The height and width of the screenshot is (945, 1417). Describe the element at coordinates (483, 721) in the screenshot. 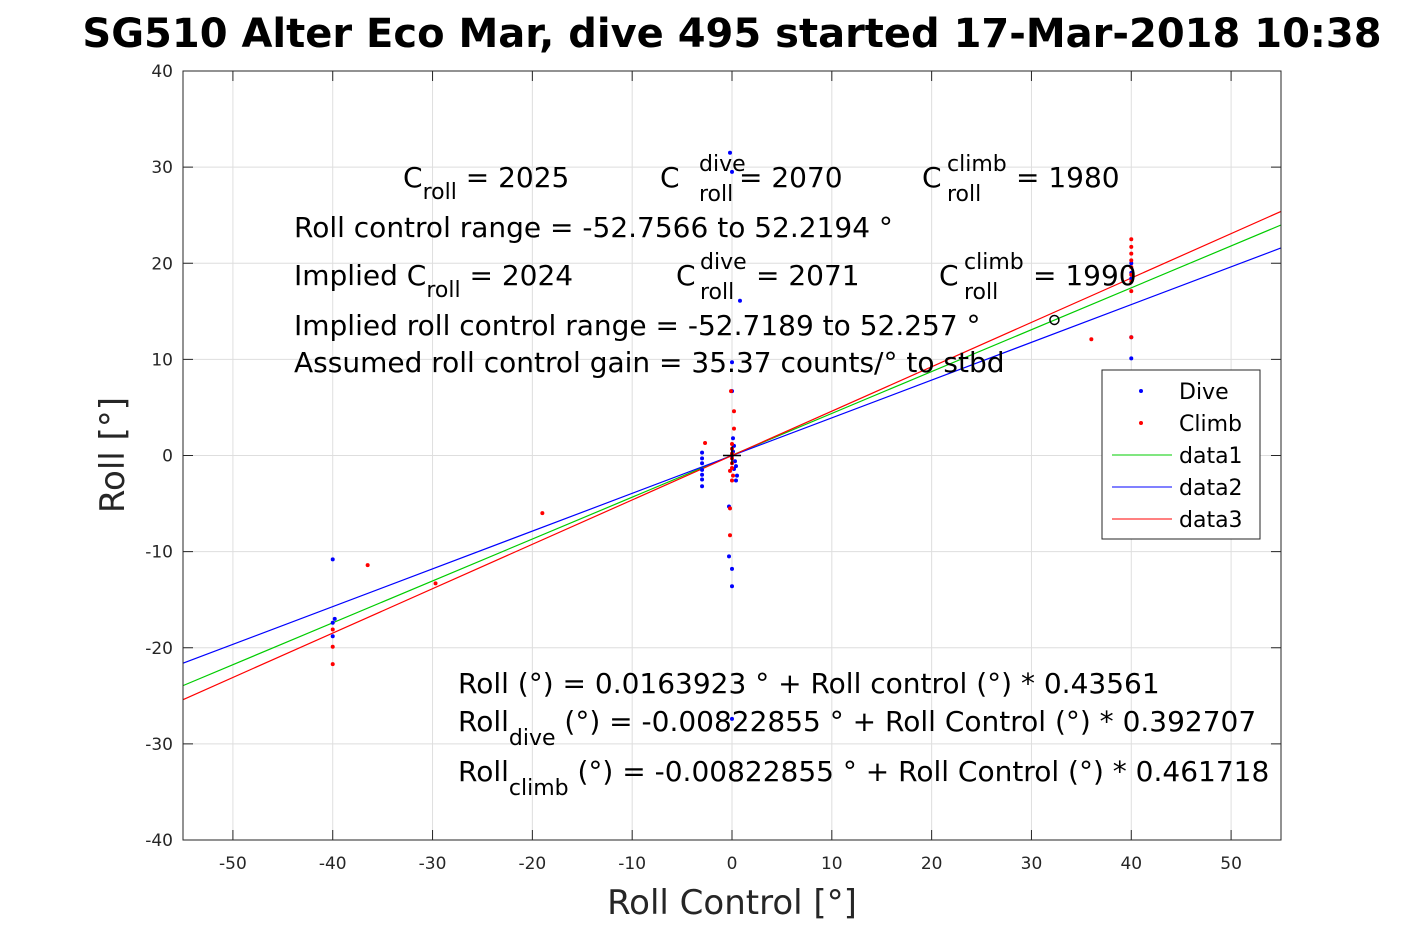

I see `fit-dive-prefix: Roll` at that location.